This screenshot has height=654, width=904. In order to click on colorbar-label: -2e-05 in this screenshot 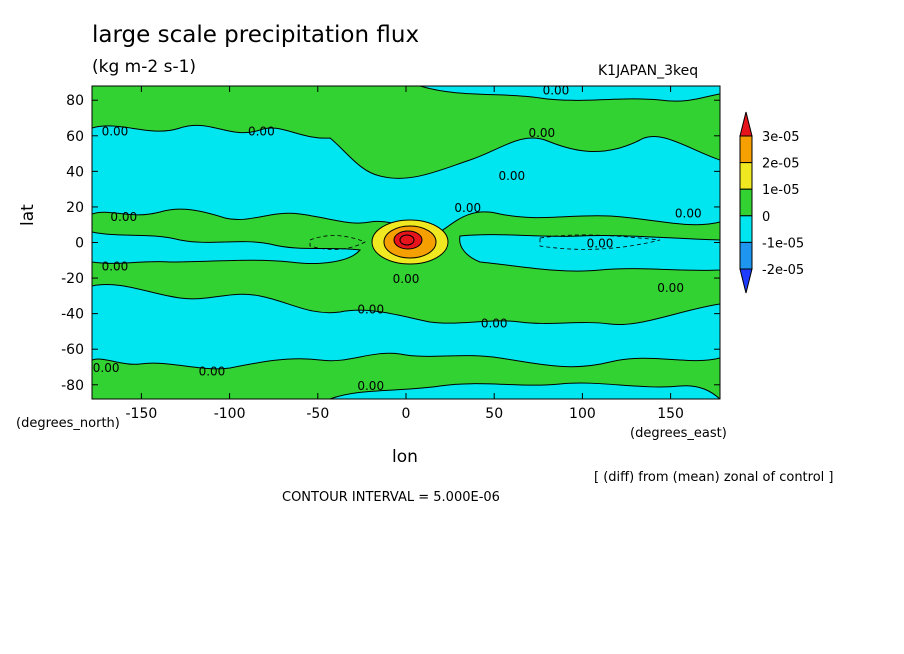, I will do `click(783, 270)`.